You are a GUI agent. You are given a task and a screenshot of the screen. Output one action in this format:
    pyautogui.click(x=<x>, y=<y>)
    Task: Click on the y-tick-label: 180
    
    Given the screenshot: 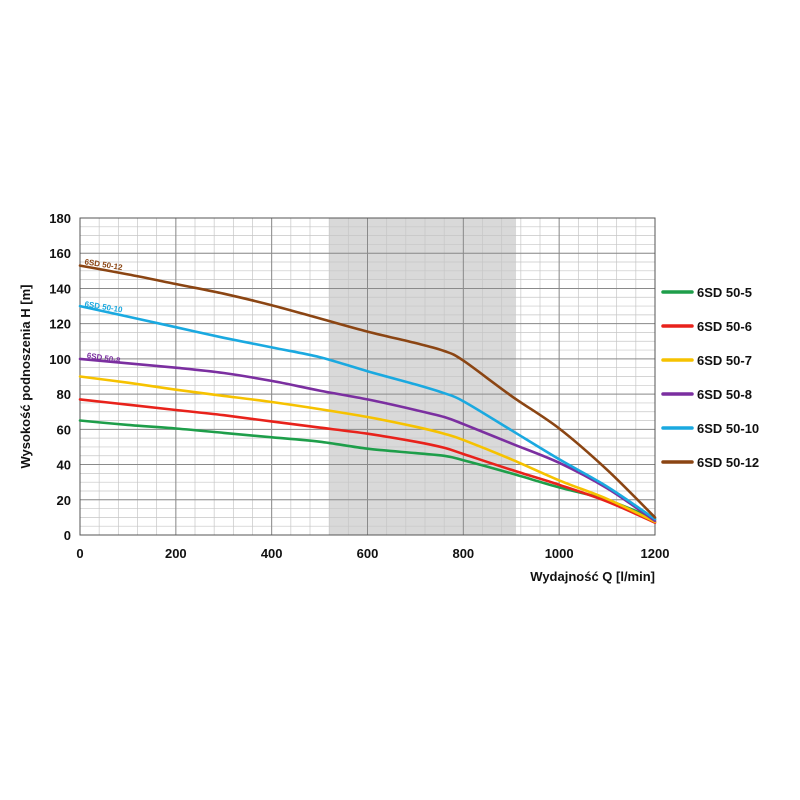 What is the action you would take?
    pyautogui.click(x=60, y=218)
    